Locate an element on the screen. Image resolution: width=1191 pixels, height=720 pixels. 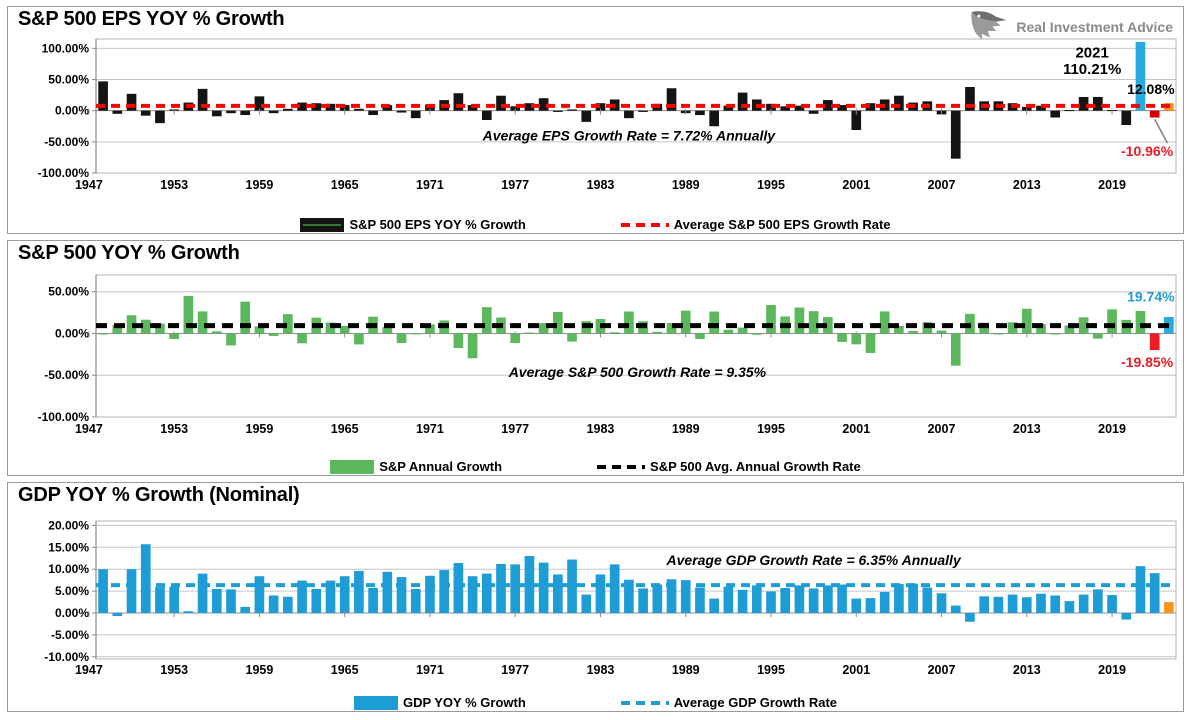
legend-item: GDP YOY % Growth is located at coordinates (439, 702).